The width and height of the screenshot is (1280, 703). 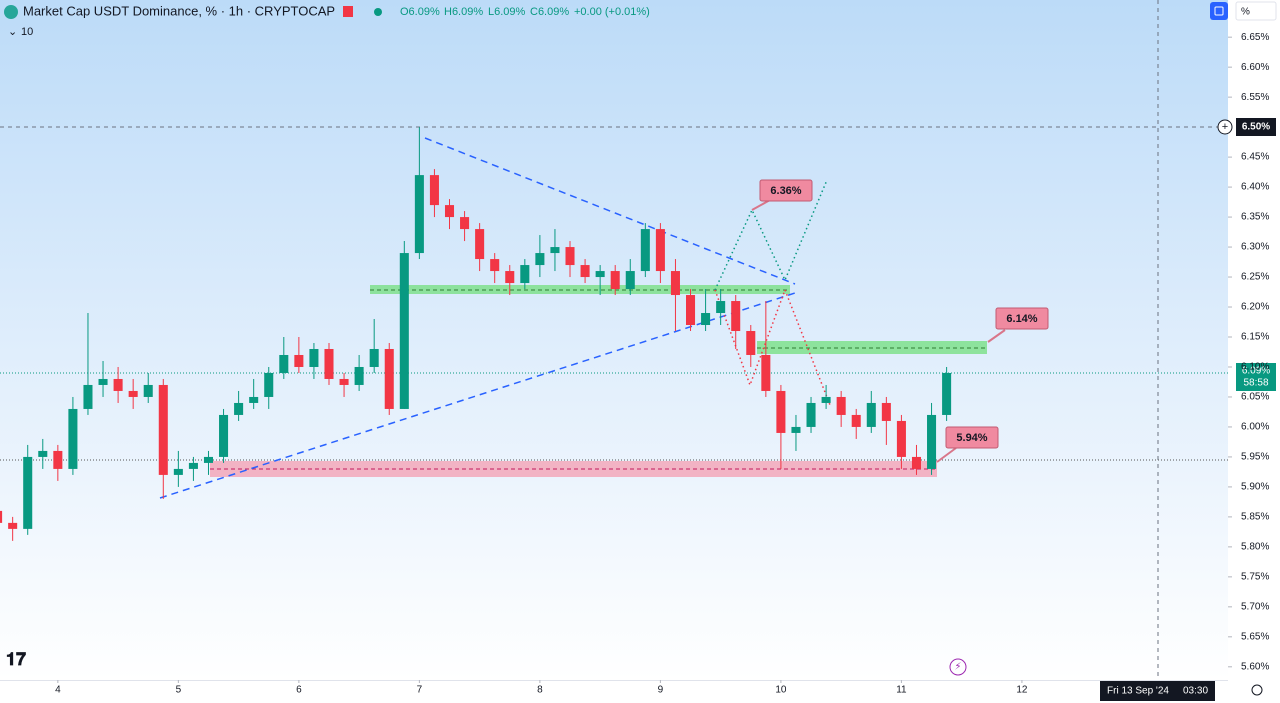 What do you see at coordinates (661, 690) in the screenshot?
I see `x-tick-label: 9` at bounding box center [661, 690].